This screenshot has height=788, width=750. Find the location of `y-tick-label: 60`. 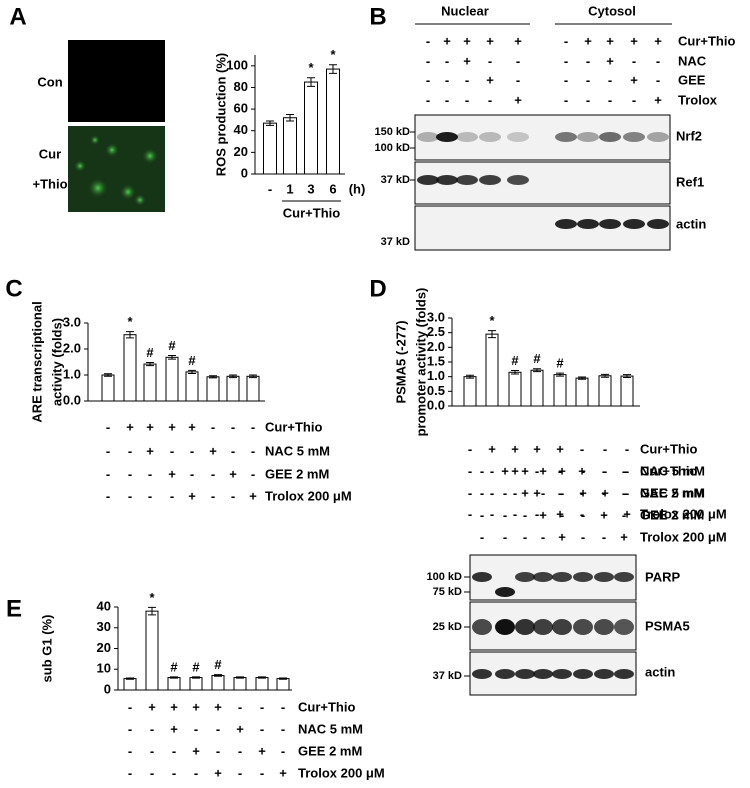

y-tick-label: 60 is located at coordinates (241, 108).